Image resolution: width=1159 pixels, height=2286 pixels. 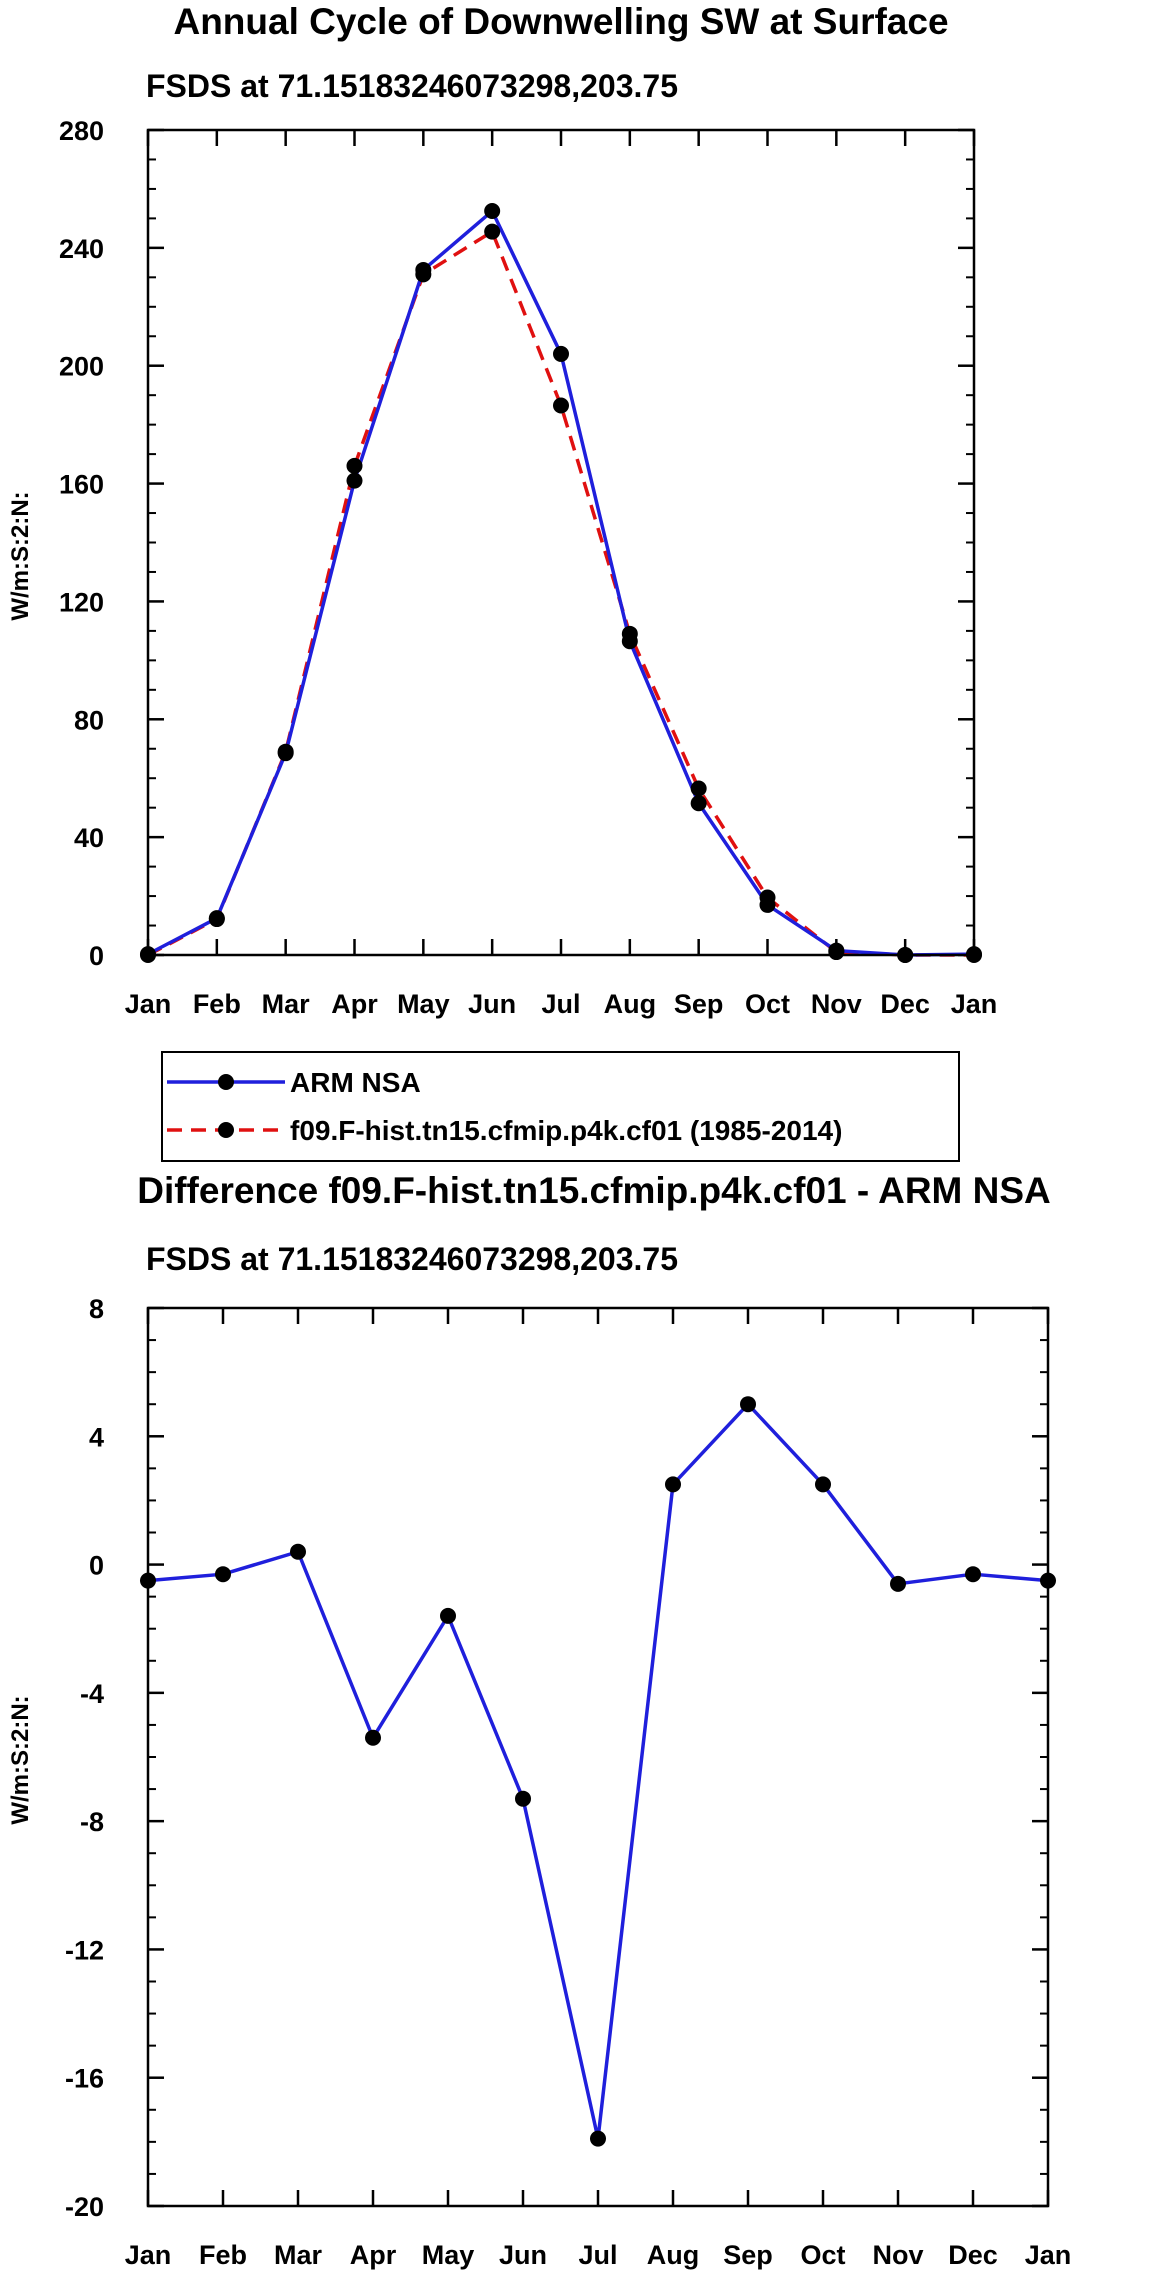 I want to click on y-tick-label: 8, so click(x=96, y=1309).